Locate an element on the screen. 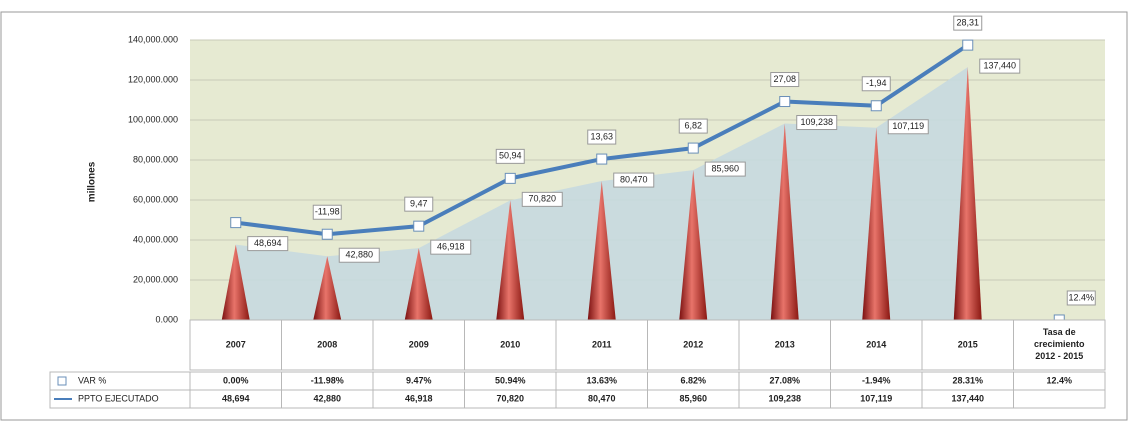 Image resolution: width=1130 pixels, height=423 pixels. table-value: 6.82% is located at coordinates (693, 380).